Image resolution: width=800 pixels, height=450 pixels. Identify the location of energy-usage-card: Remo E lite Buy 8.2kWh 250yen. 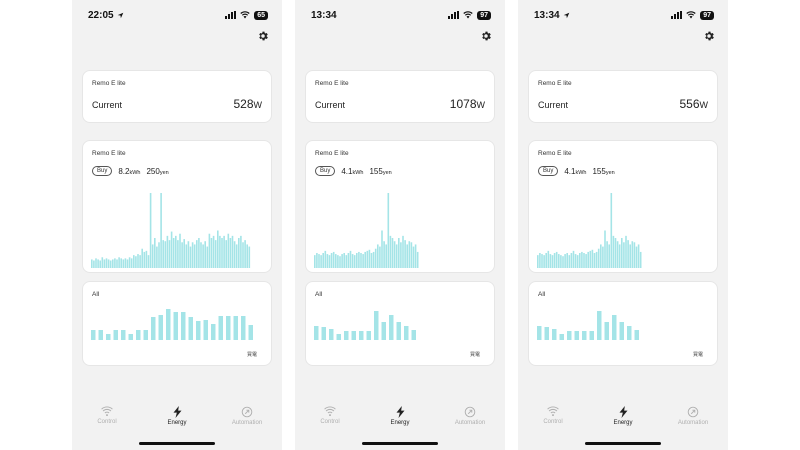
(177, 206).